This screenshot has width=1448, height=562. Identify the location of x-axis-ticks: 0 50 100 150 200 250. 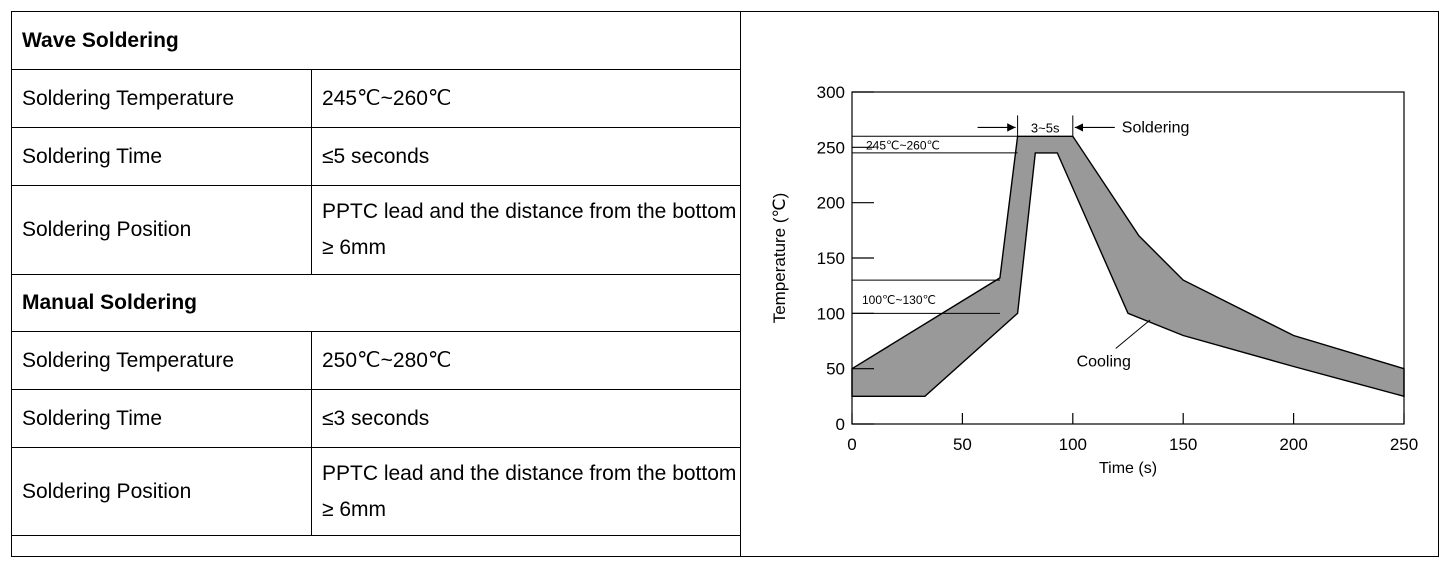
(1132, 433).